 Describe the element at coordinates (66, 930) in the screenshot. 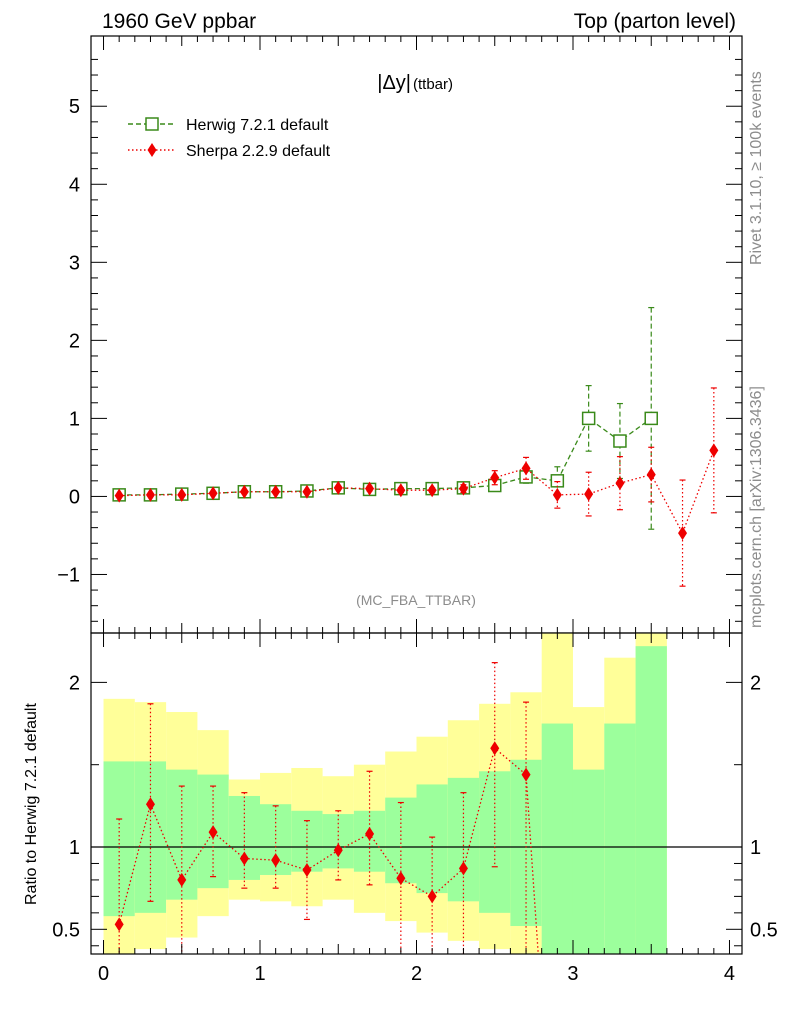

I see `y-tick-label: 0.5` at that location.